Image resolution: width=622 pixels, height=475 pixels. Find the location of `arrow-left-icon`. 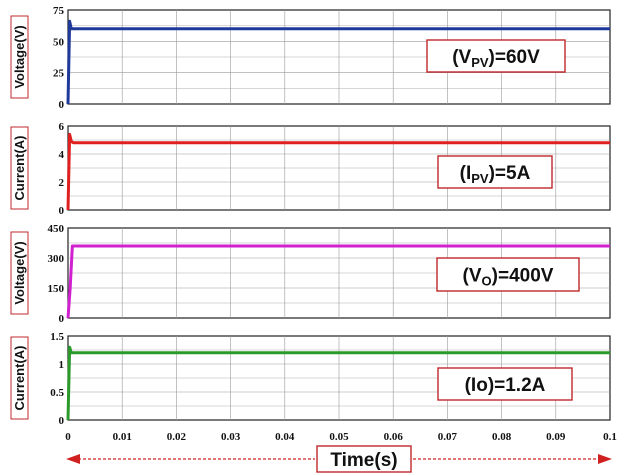

arrow-left-icon is located at coordinates (73, 459).